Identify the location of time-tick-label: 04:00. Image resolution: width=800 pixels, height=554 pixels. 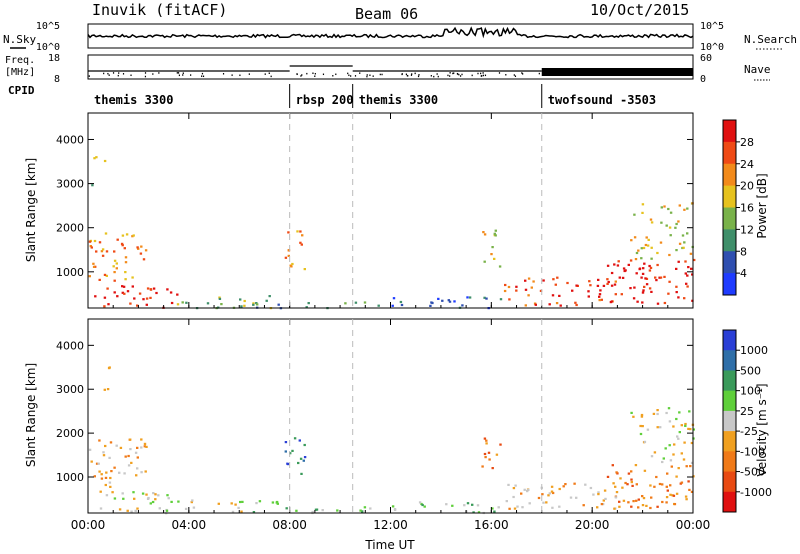
(189, 525).